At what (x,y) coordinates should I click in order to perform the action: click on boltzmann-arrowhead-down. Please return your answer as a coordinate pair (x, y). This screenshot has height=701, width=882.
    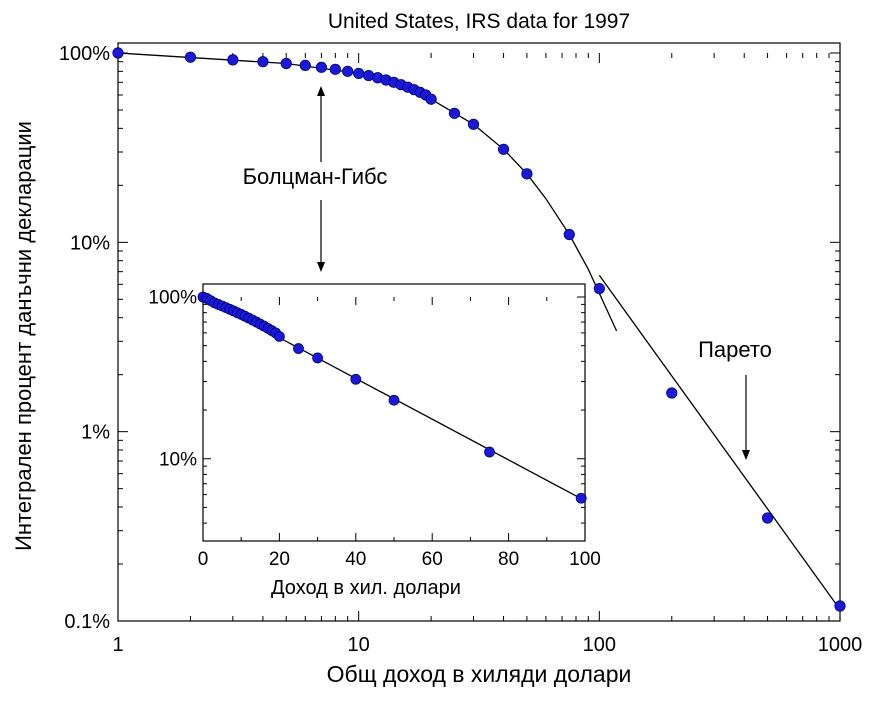
    Looking at the image, I should click on (321, 267).